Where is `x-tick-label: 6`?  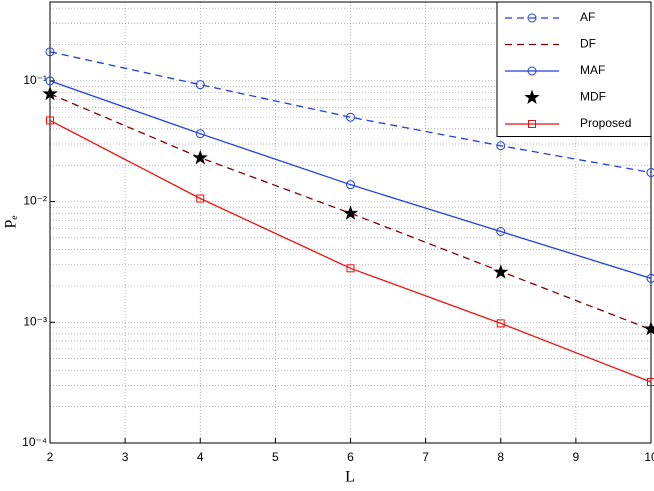
x-tick-label: 6 is located at coordinates (350, 457).